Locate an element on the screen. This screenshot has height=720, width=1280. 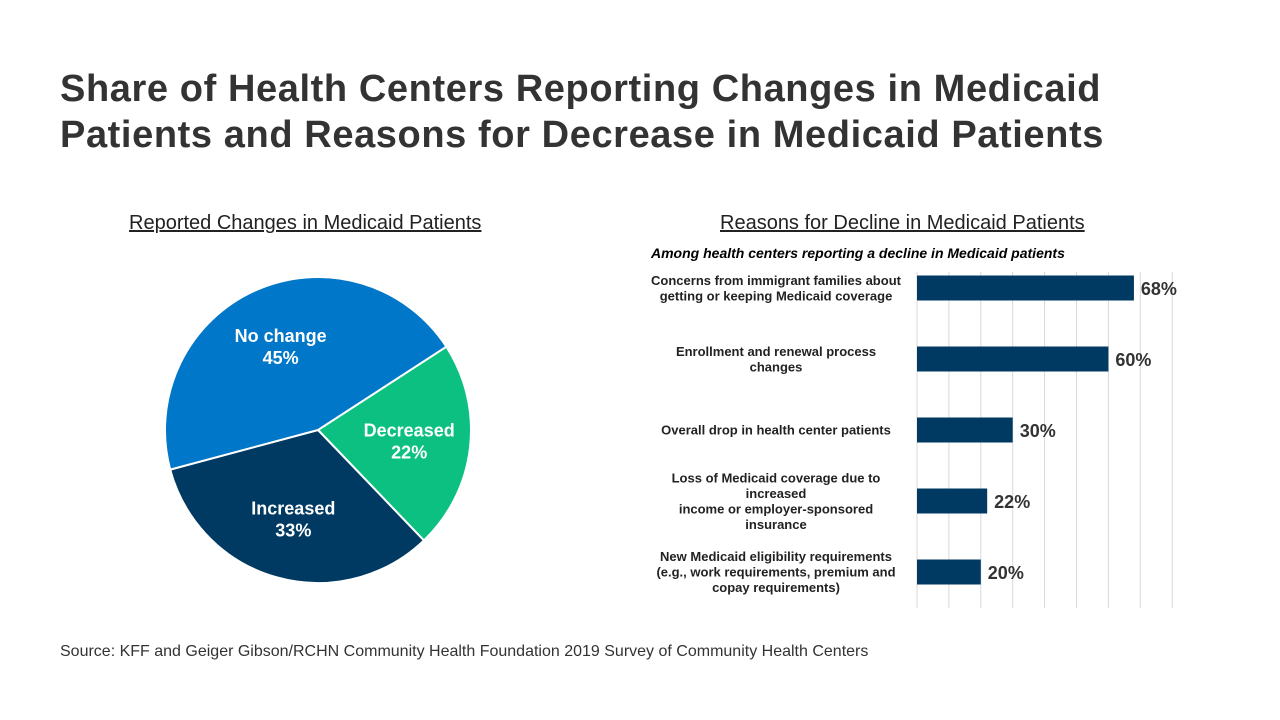
bar-value-label: 68% is located at coordinates (1159, 289).